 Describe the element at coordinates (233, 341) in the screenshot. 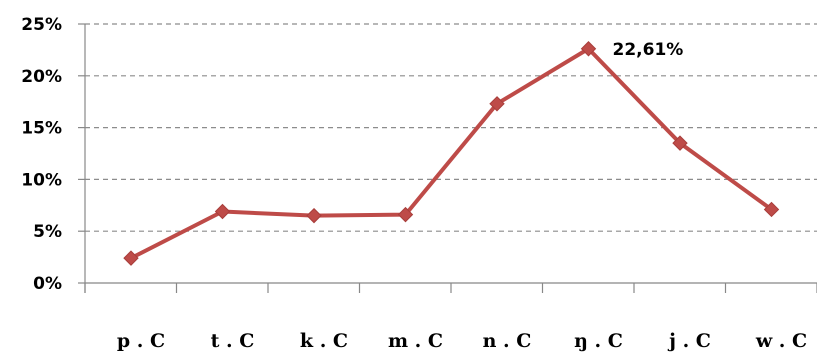

I see `x-tick-label: t . C` at that location.